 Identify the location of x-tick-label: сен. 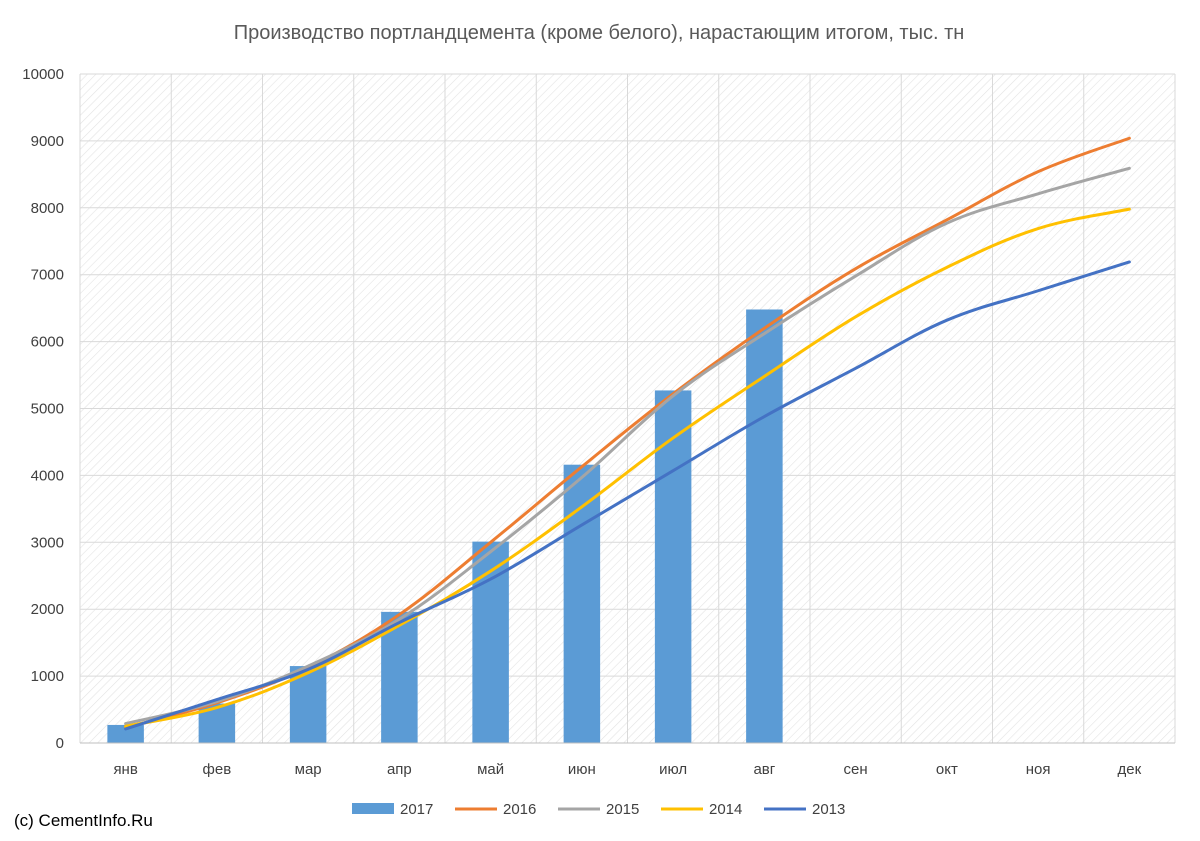
(856, 769).